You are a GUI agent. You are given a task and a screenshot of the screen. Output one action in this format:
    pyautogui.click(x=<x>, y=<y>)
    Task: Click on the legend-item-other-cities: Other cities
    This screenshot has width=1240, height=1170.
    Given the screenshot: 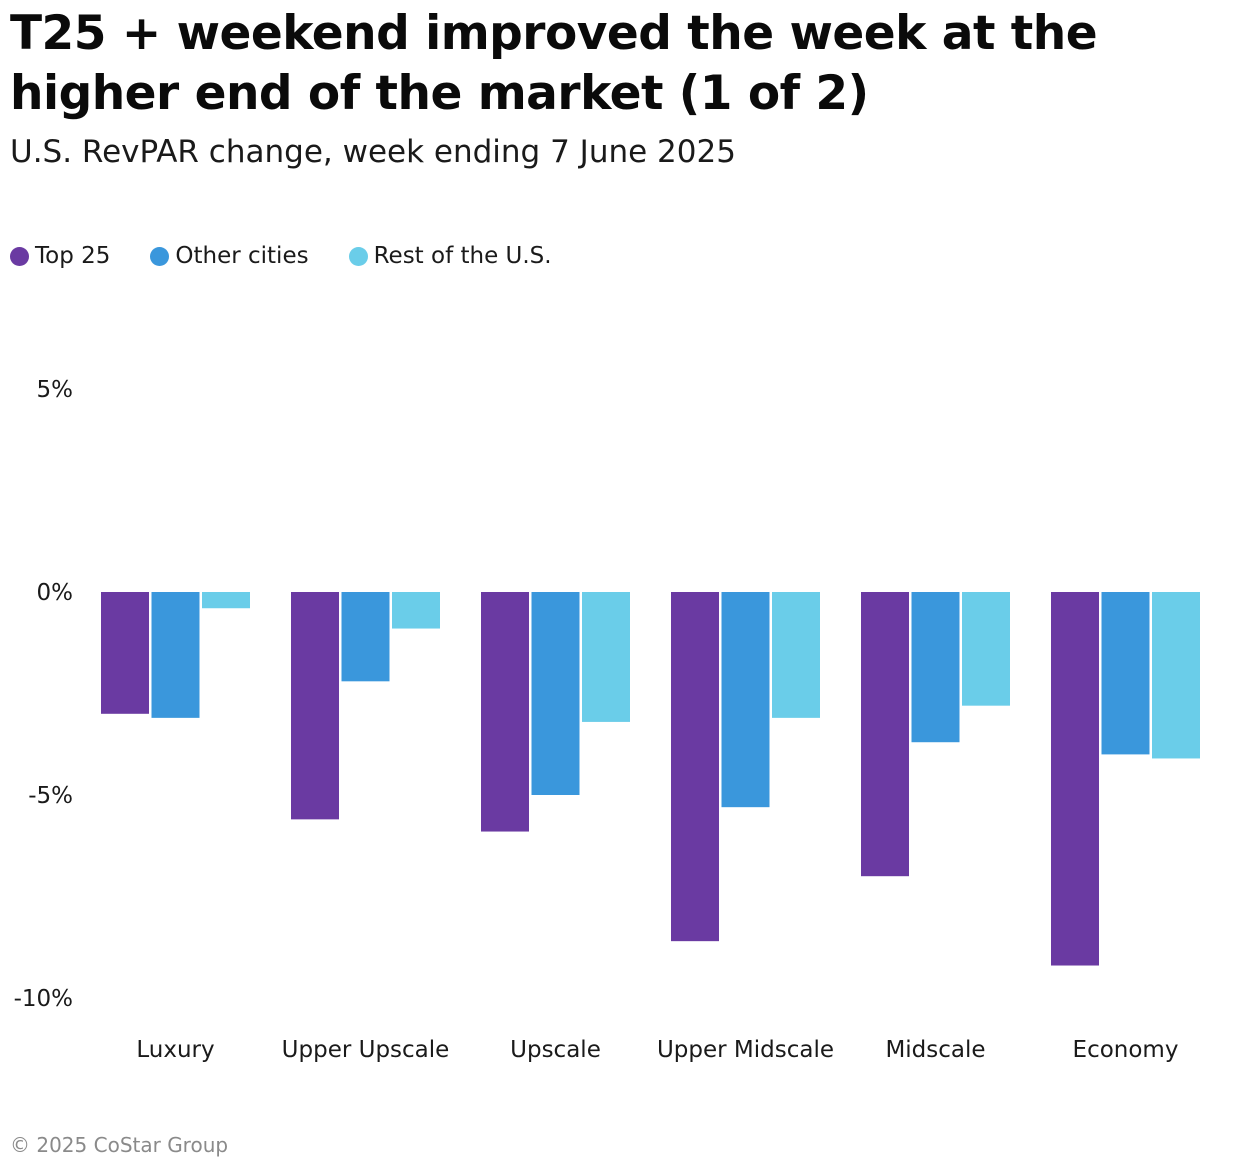 What is the action you would take?
    pyautogui.click(x=229, y=256)
    